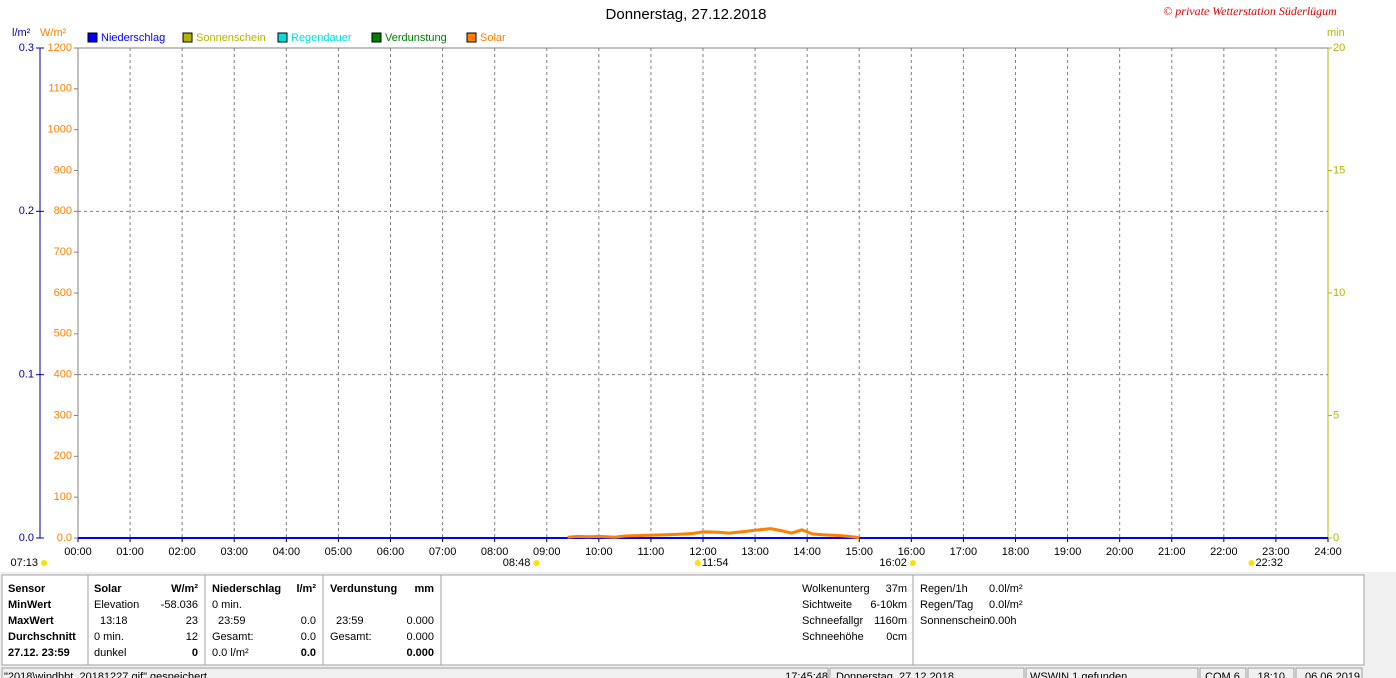 Image resolution: width=1396 pixels, height=678 pixels. I want to click on stat-value: -58.036, so click(179, 605).